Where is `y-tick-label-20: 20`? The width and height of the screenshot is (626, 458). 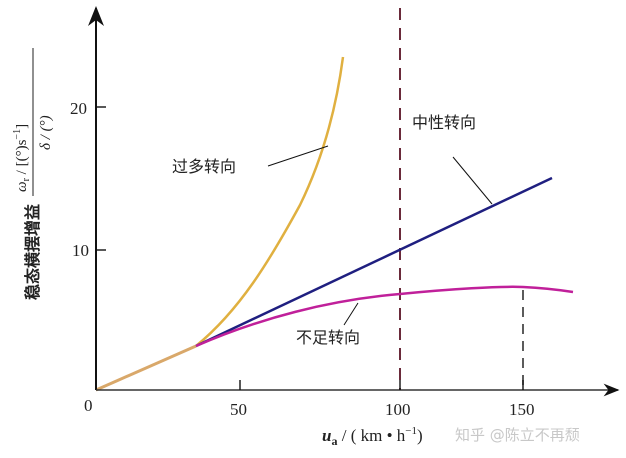
y-tick-label-20: 20 is located at coordinates (78, 108).